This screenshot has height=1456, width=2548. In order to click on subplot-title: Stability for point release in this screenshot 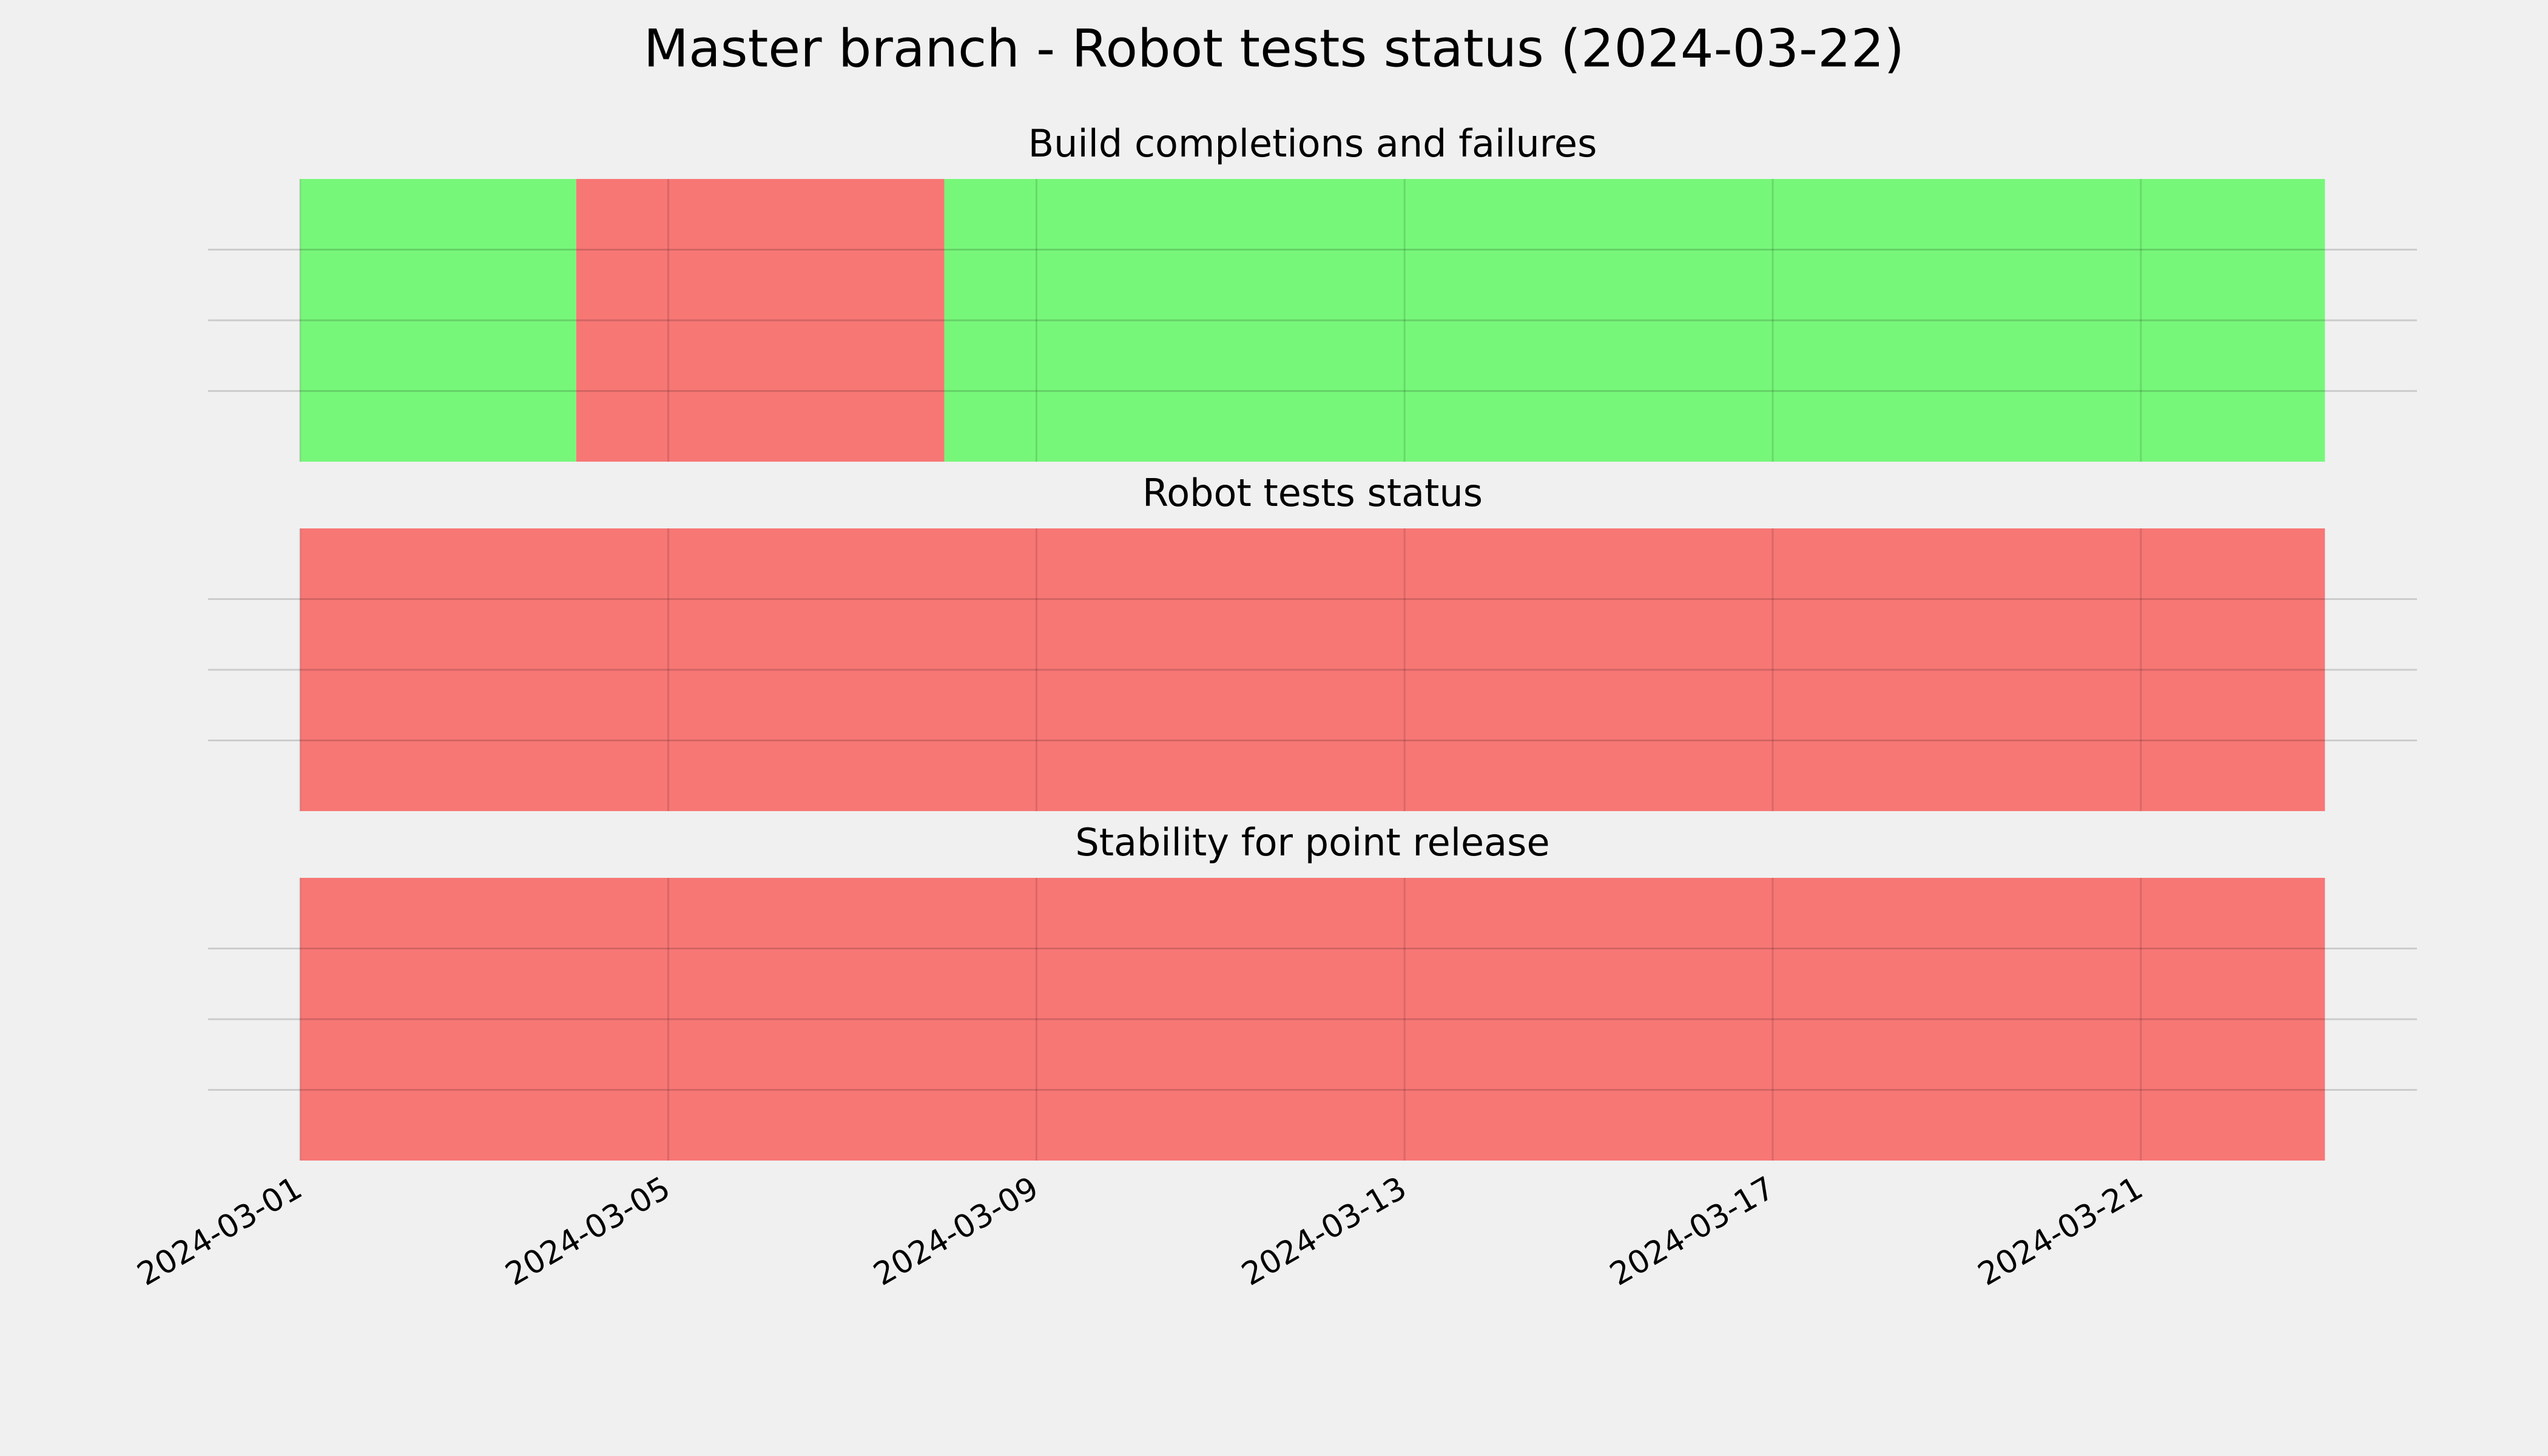, I will do `click(1312, 842)`.